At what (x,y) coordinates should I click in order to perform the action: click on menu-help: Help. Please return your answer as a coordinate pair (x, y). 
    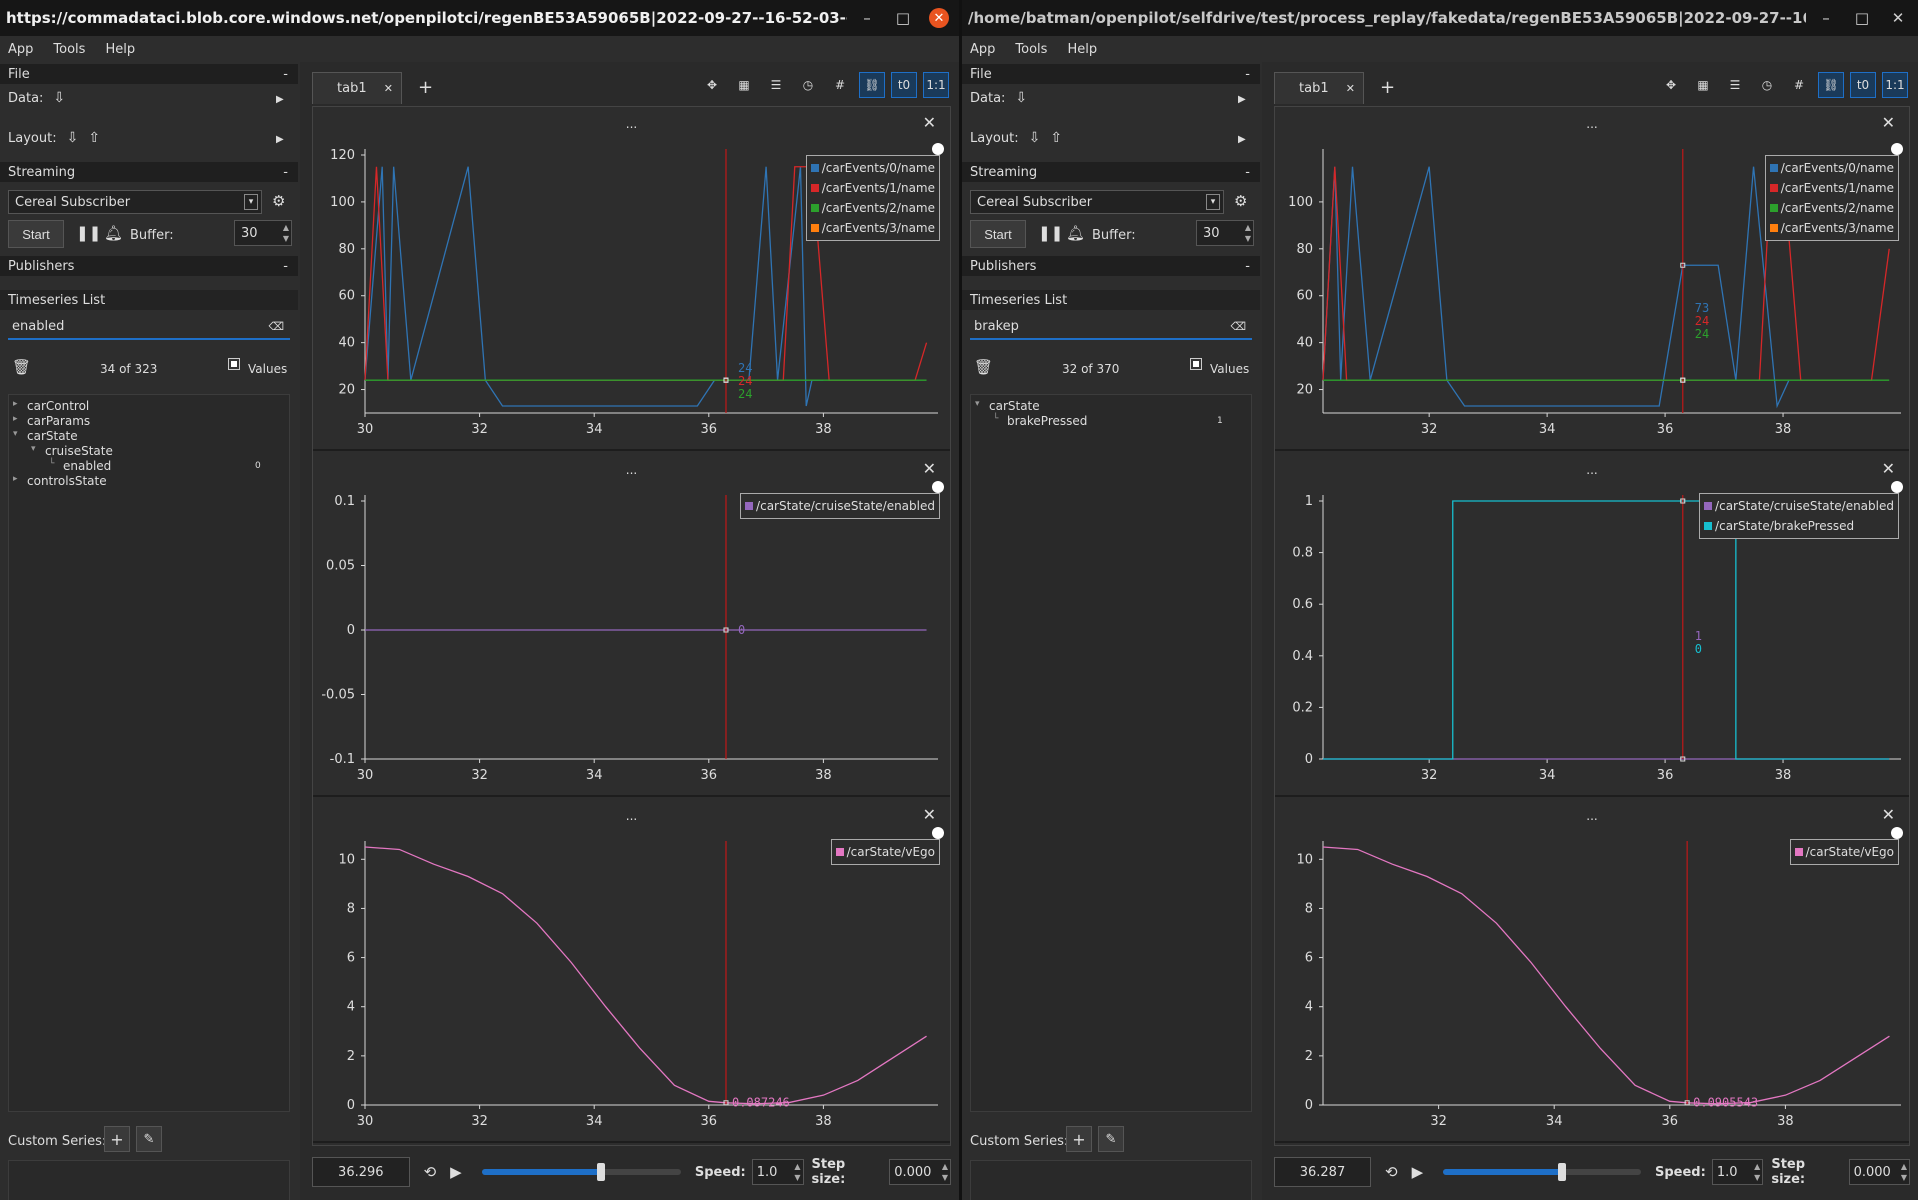
    Looking at the image, I should click on (120, 49).